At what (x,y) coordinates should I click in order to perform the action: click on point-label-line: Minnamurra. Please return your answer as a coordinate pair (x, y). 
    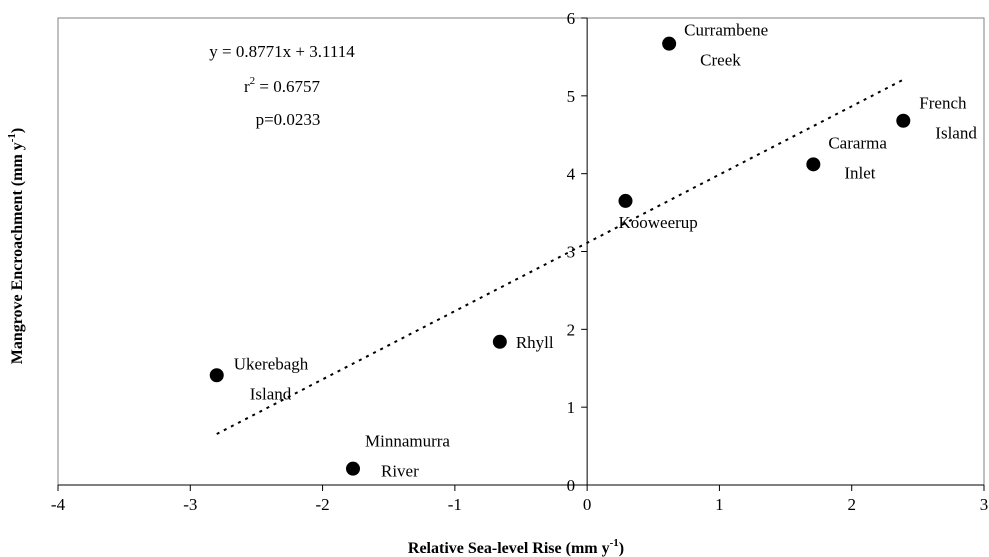
    Looking at the image, I should click on (407, 441).